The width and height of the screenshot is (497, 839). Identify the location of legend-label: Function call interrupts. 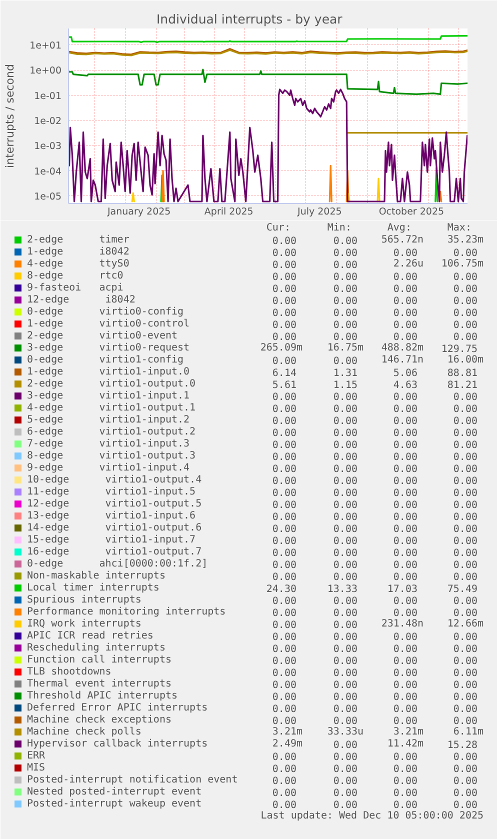
(99, 660).